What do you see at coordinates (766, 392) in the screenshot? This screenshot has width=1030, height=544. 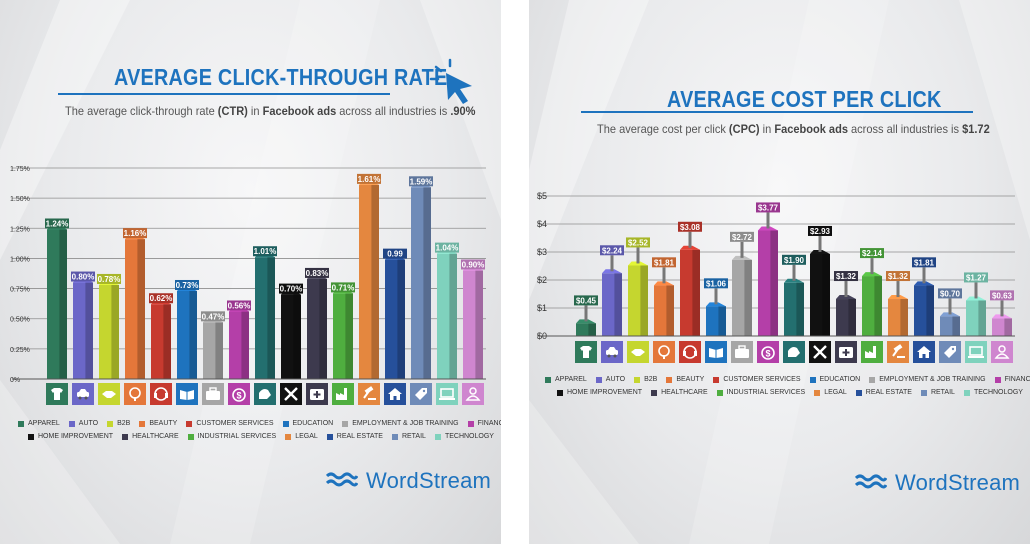 I see `legend-label: Industrial Services` at bounding box center [766, 392].